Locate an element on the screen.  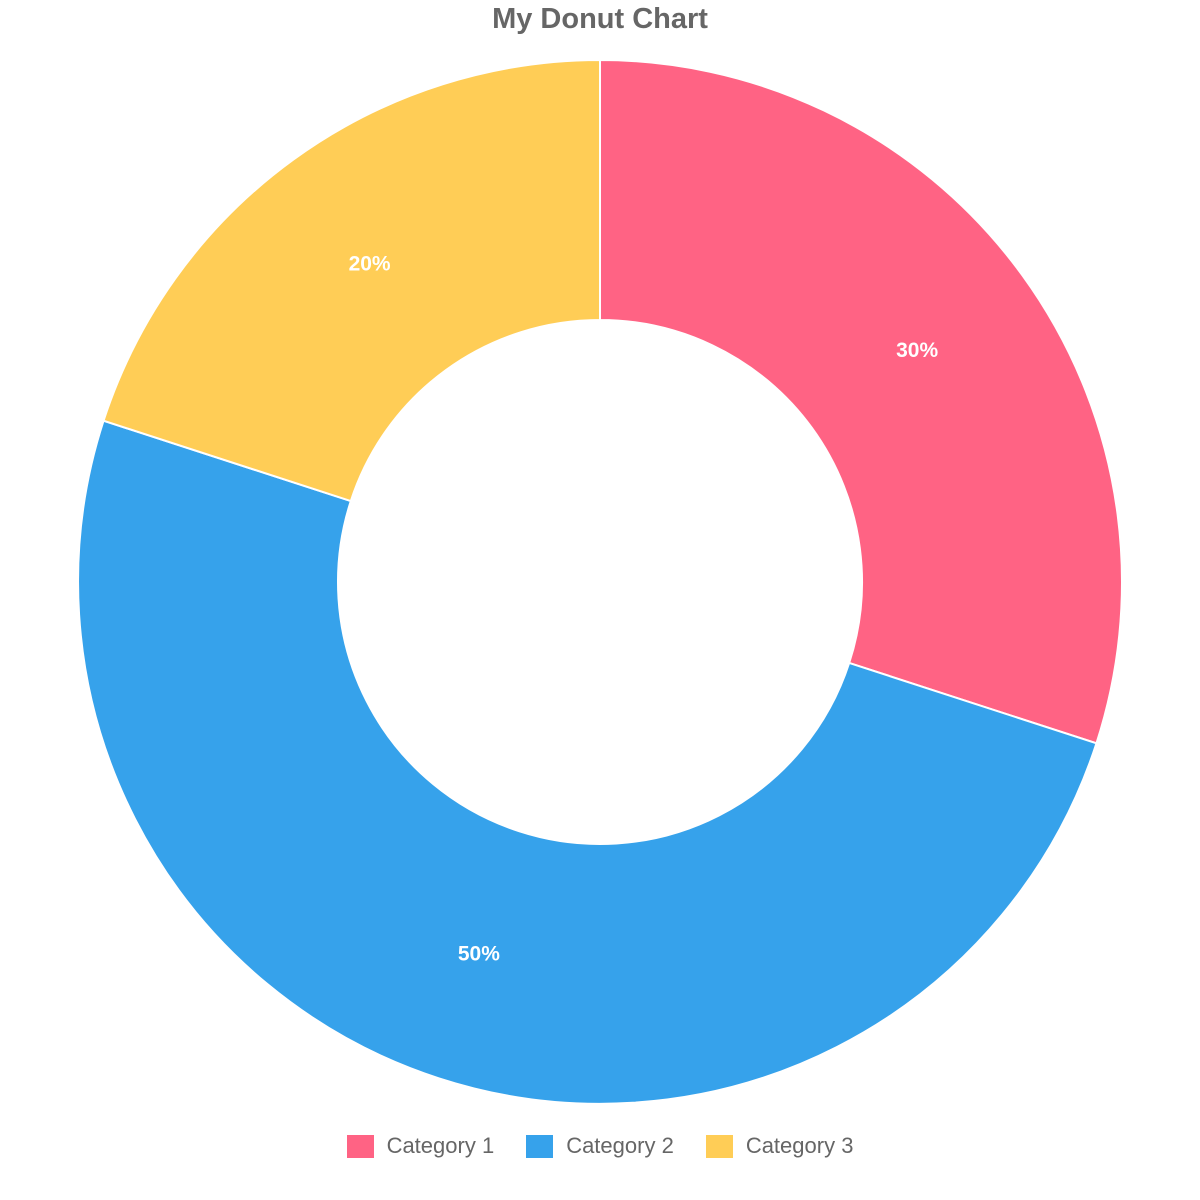
legend-item-3: Category 3 is located at coordinates (779, 1146).